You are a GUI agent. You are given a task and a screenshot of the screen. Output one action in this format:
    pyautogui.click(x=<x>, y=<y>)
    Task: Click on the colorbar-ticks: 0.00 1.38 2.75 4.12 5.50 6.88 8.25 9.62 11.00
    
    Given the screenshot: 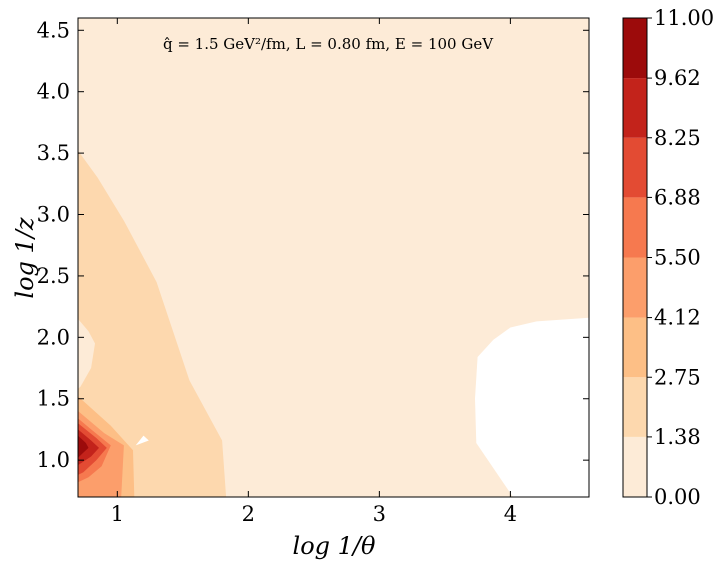 What is the action you would take?
    pyautogui.click(x=680, y=257)
    